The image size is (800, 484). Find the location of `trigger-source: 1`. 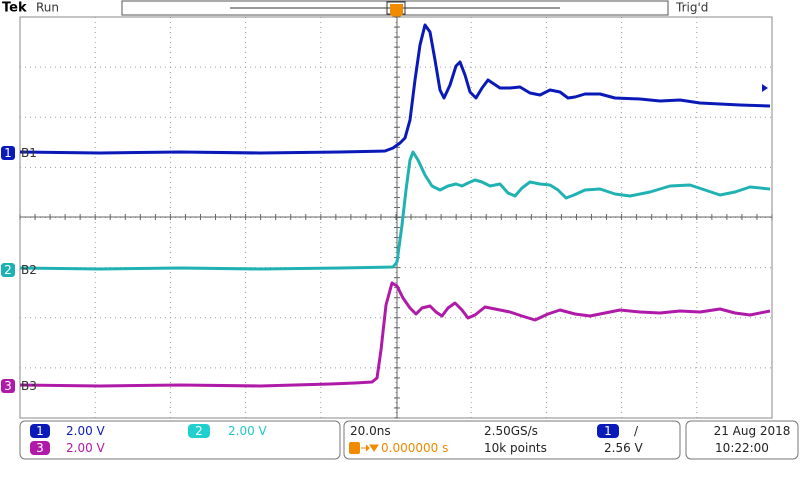

trigger-source: 1 is located at coordinates (608, 431).